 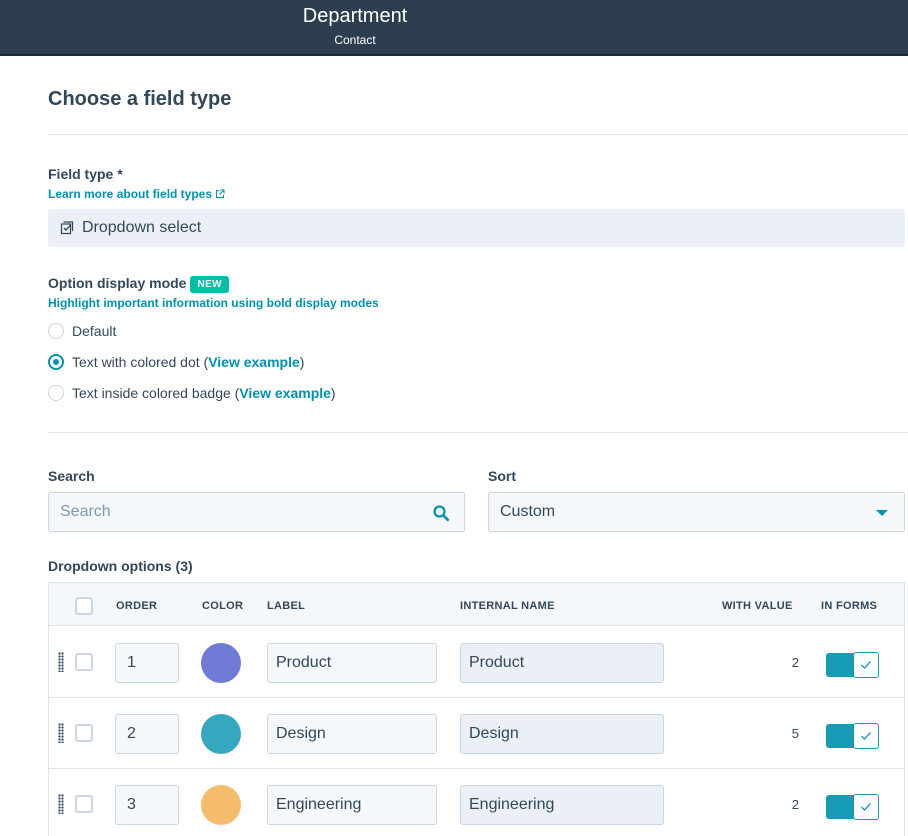 What do you see at coordinates (352, 805) in the screenshot?
I see `label-input: Engineering` at bounding box center [352, 805].